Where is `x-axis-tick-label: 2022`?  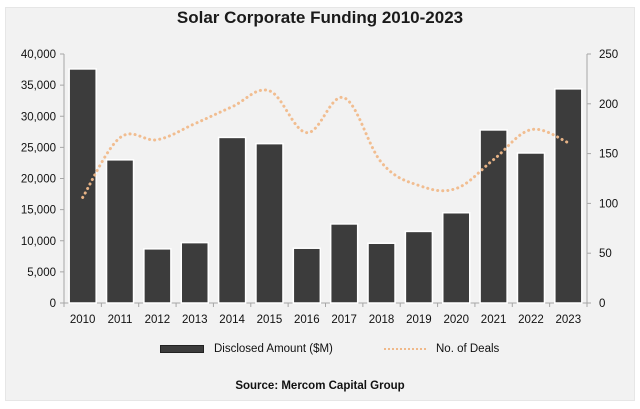
x-axis-tick-label: 2022 is located at coordinates (531, 320).